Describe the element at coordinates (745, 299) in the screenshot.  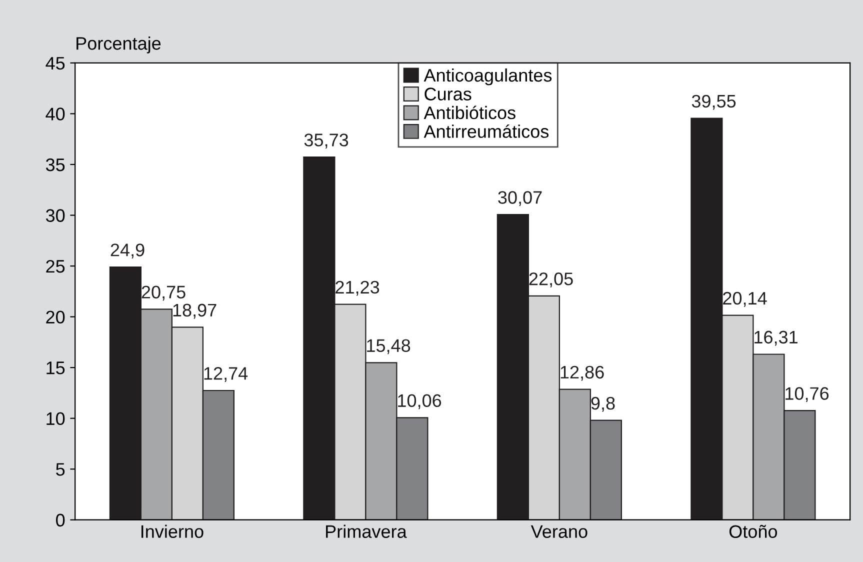
I see `text: 20,14` at that location.